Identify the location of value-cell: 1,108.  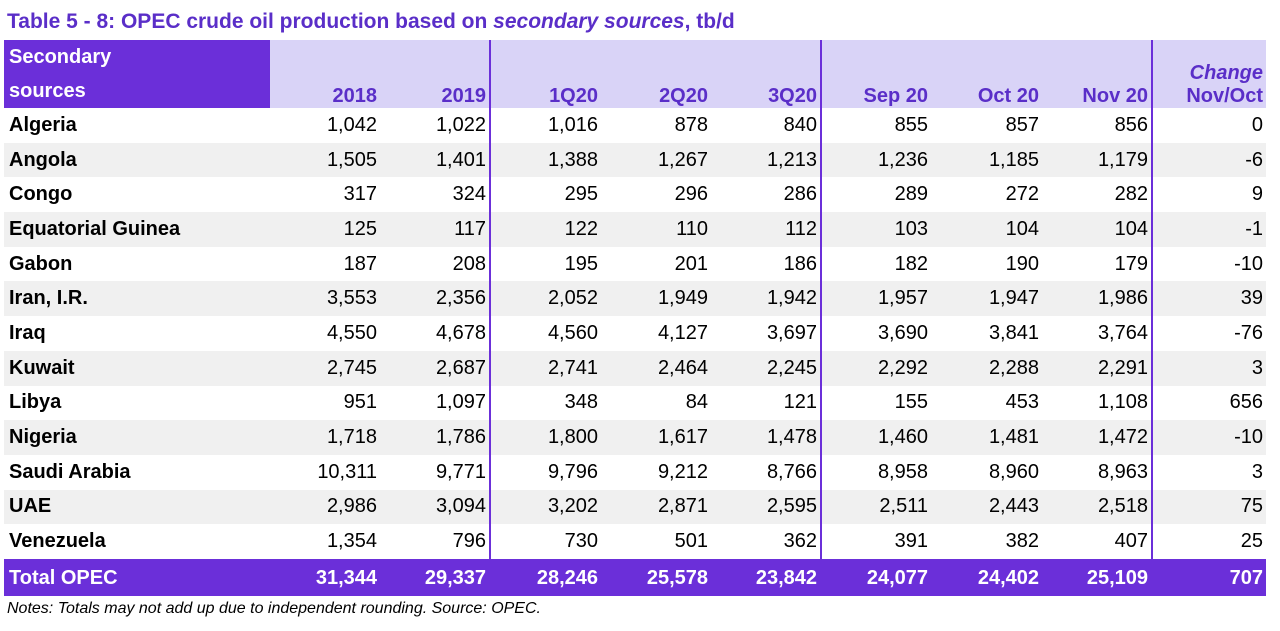
(1097, 403).